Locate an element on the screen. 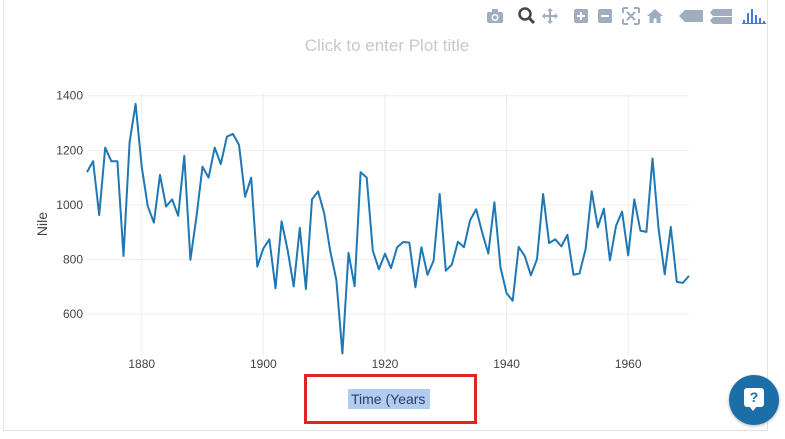  hover-compare-icon is located at coordinates (721, 16).